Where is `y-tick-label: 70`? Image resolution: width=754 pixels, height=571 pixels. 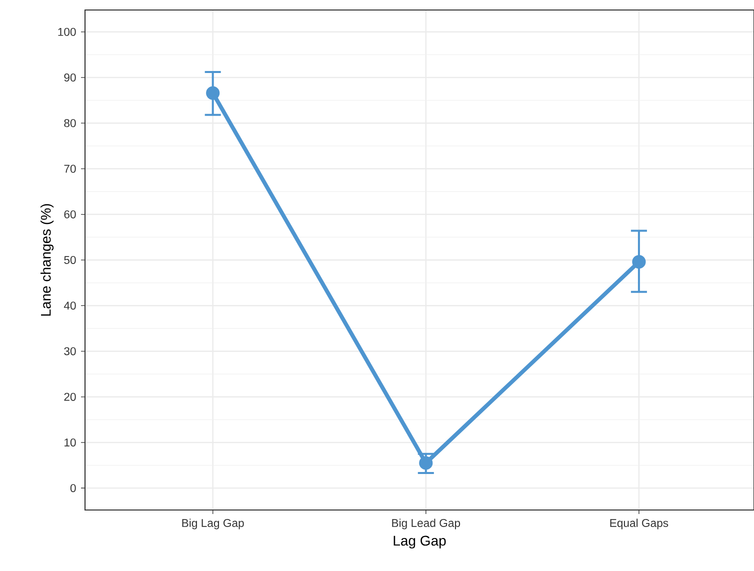
y-tick-label: 70 is located at coordinates (70, 168).